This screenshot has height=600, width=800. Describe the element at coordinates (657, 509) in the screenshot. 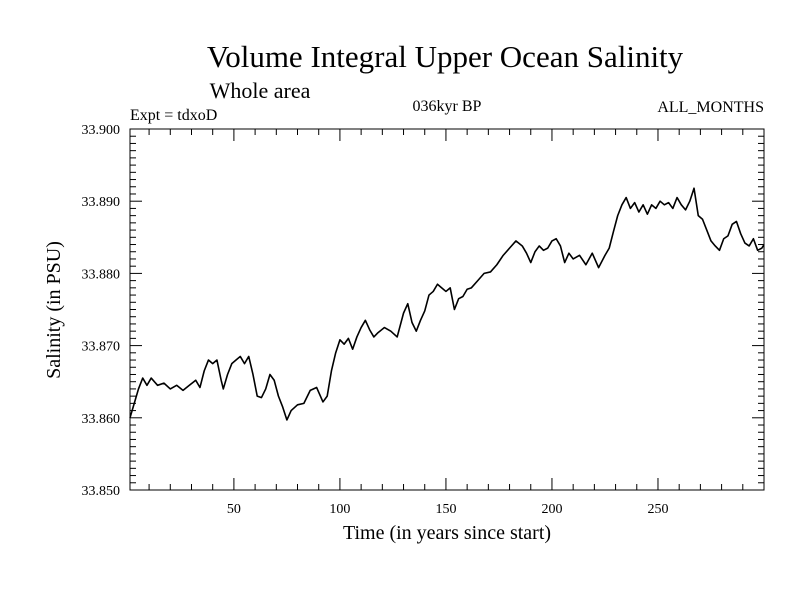

I see `x-tick-label: 250` at that location.